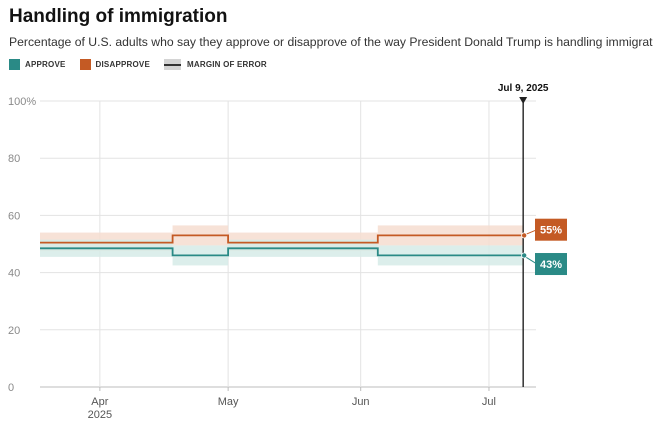 Image resolution: width=653 pixels, height=439 pixels. Describe the element at coordinates (227, 64) in the screenshot. I see `legend-margin-label: MARGIN OF ERROR` at that location.